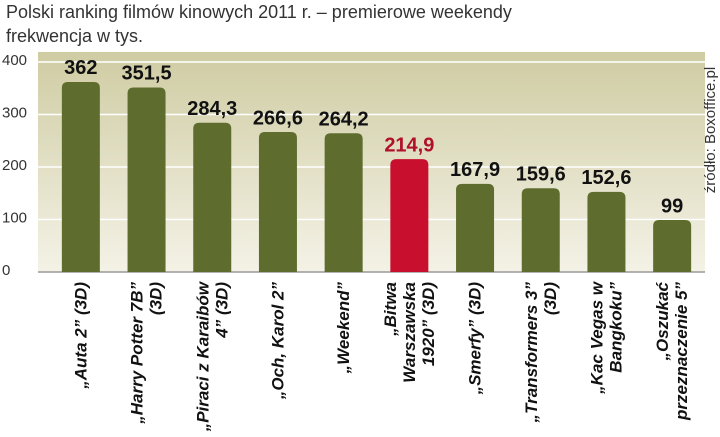  What do you see at coordinates (212, 357) in the screenshot?
I see `x-tick-label: „Piraci z Karaibów 4” (3D)` at bounding box center [212, 357].